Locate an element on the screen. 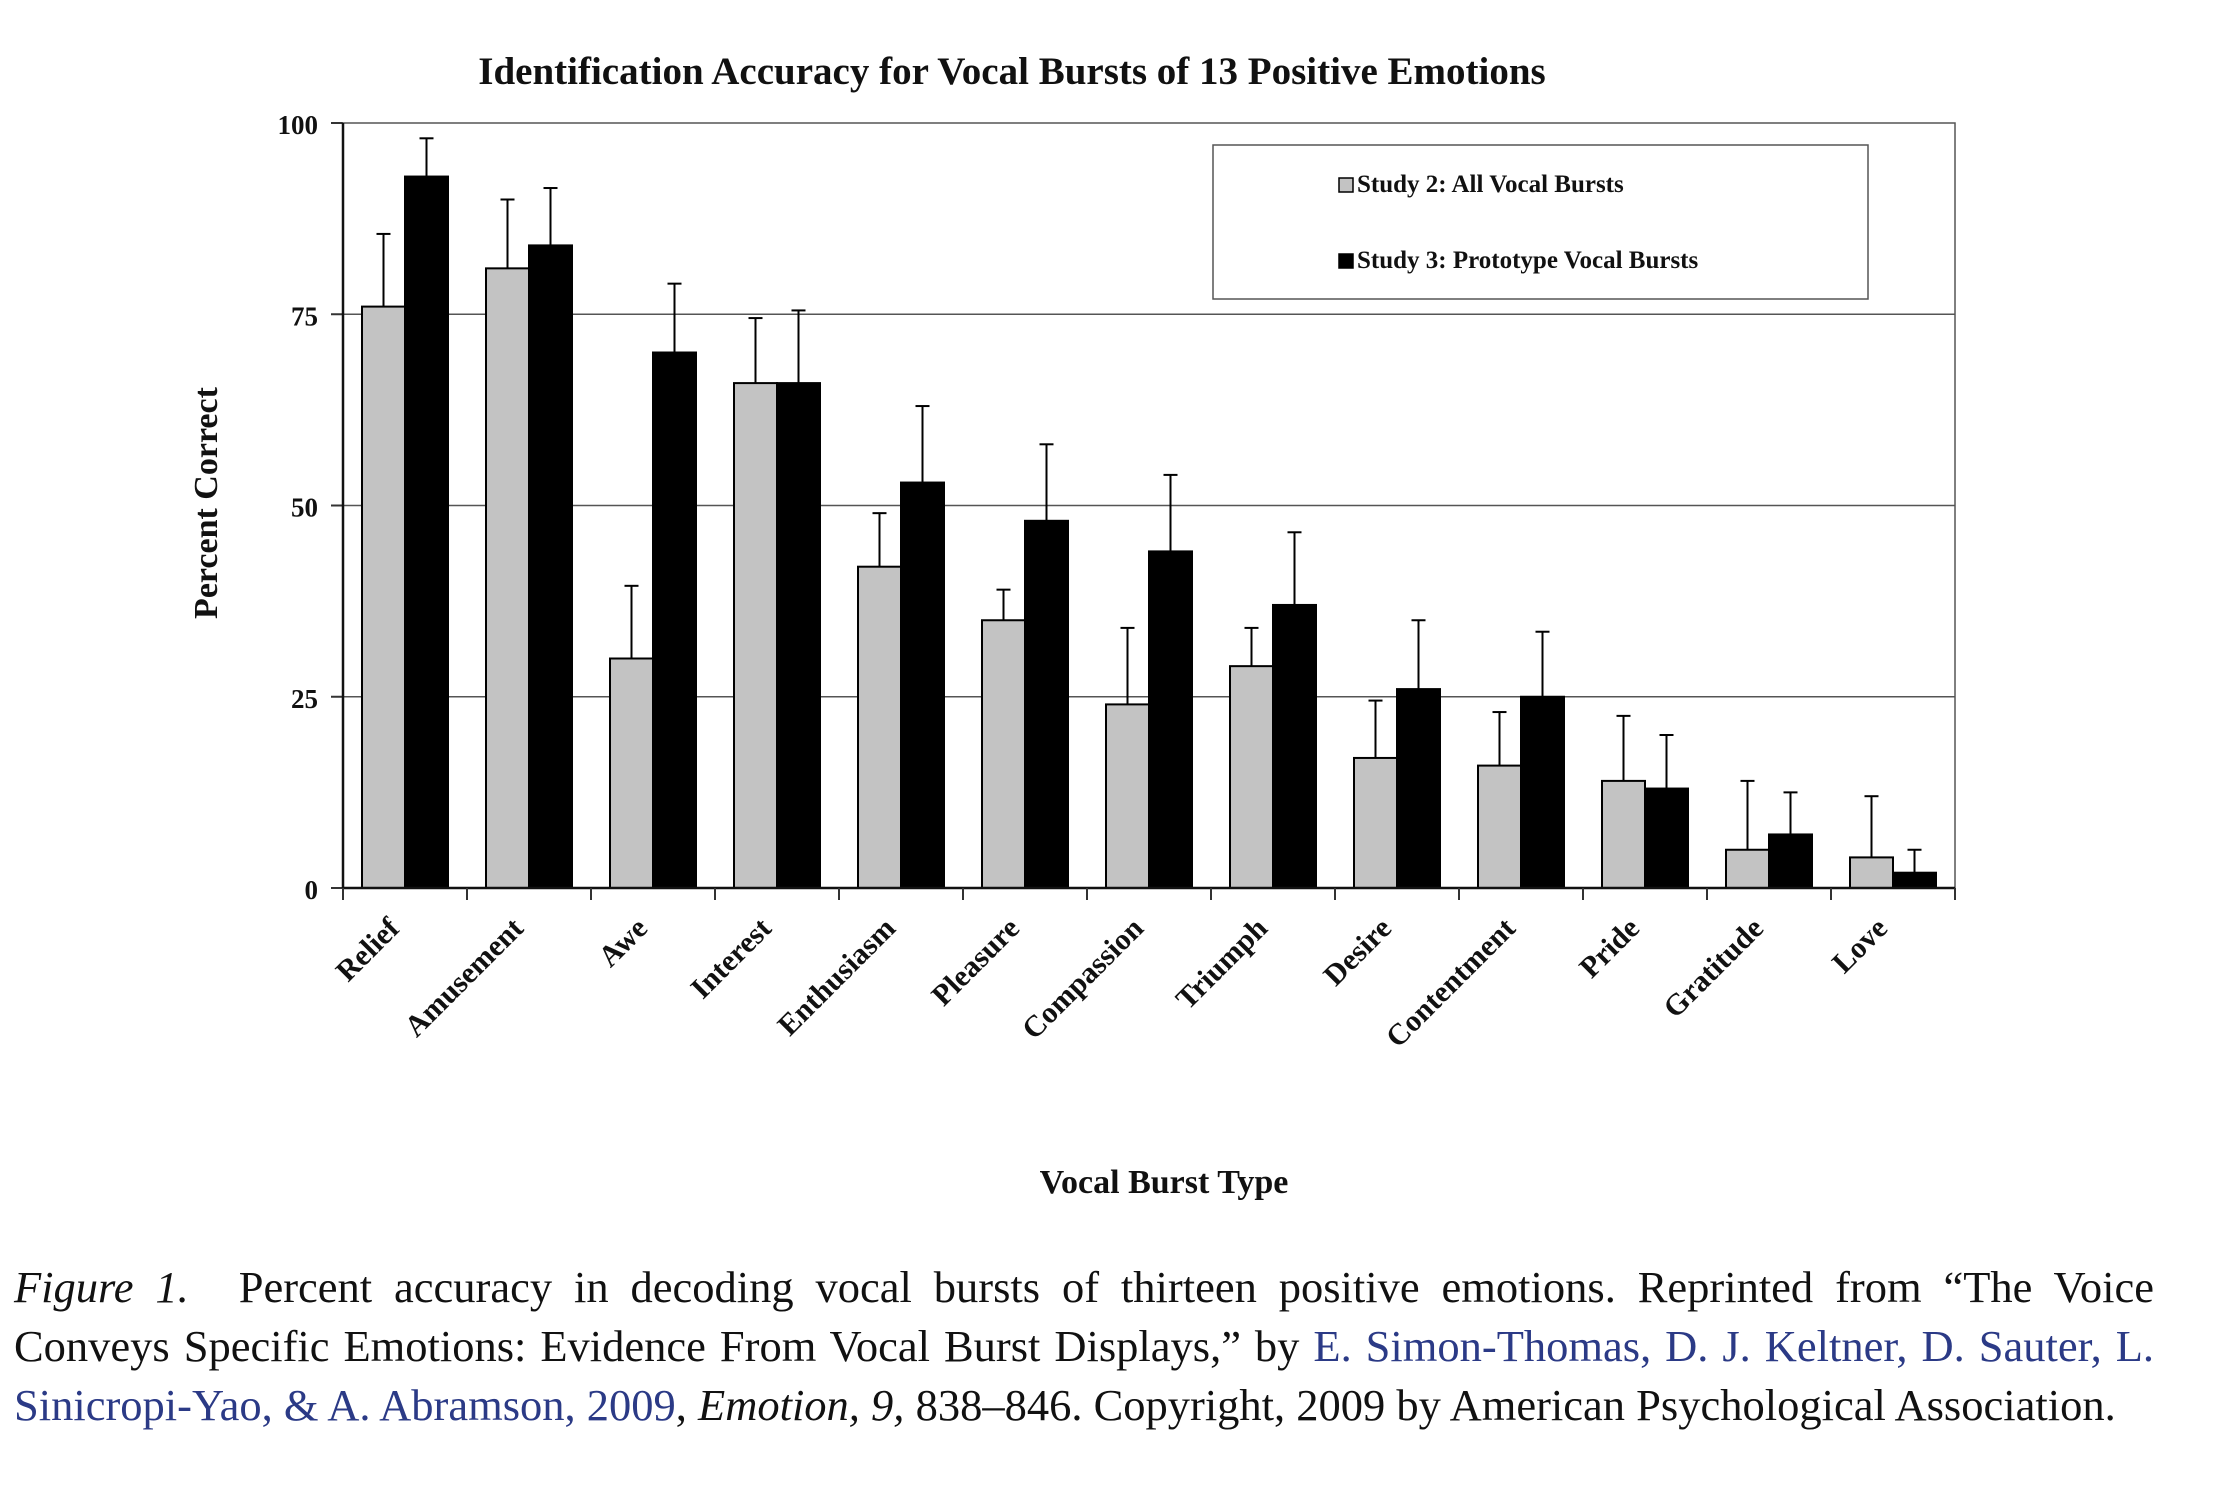  y-tick-label: 50 is located at coordinates (304, 508).